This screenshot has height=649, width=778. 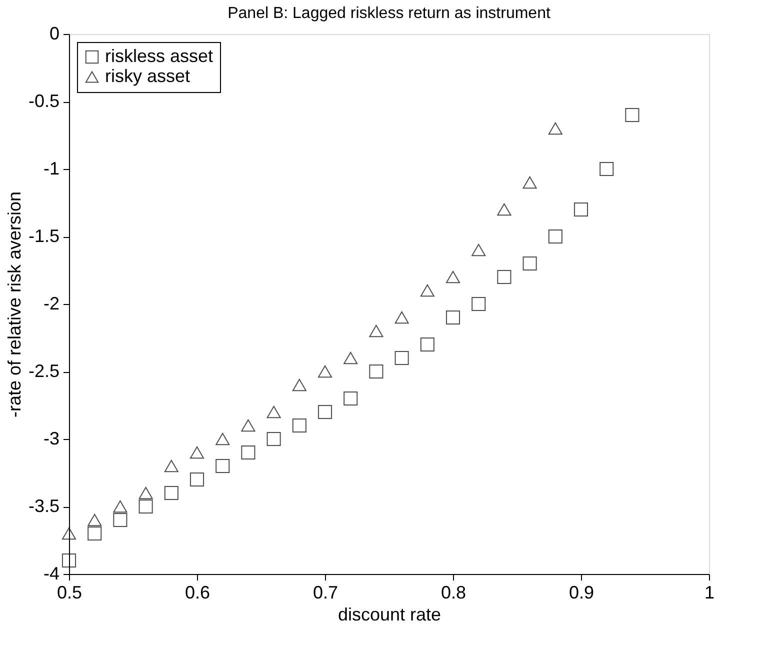 What do you see at coordinates (389, 13) in the screenshot?
I see `chart-title: Panel B: Lagged riskless return as instrument` at bounding box center [389, 13].